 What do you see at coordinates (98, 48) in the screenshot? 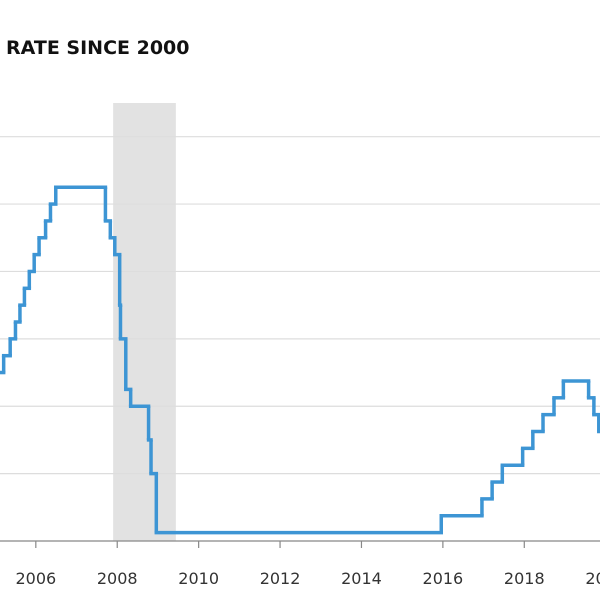
I see `chart-title: RATE SINCE 2000` at bounding box center [98, 48].